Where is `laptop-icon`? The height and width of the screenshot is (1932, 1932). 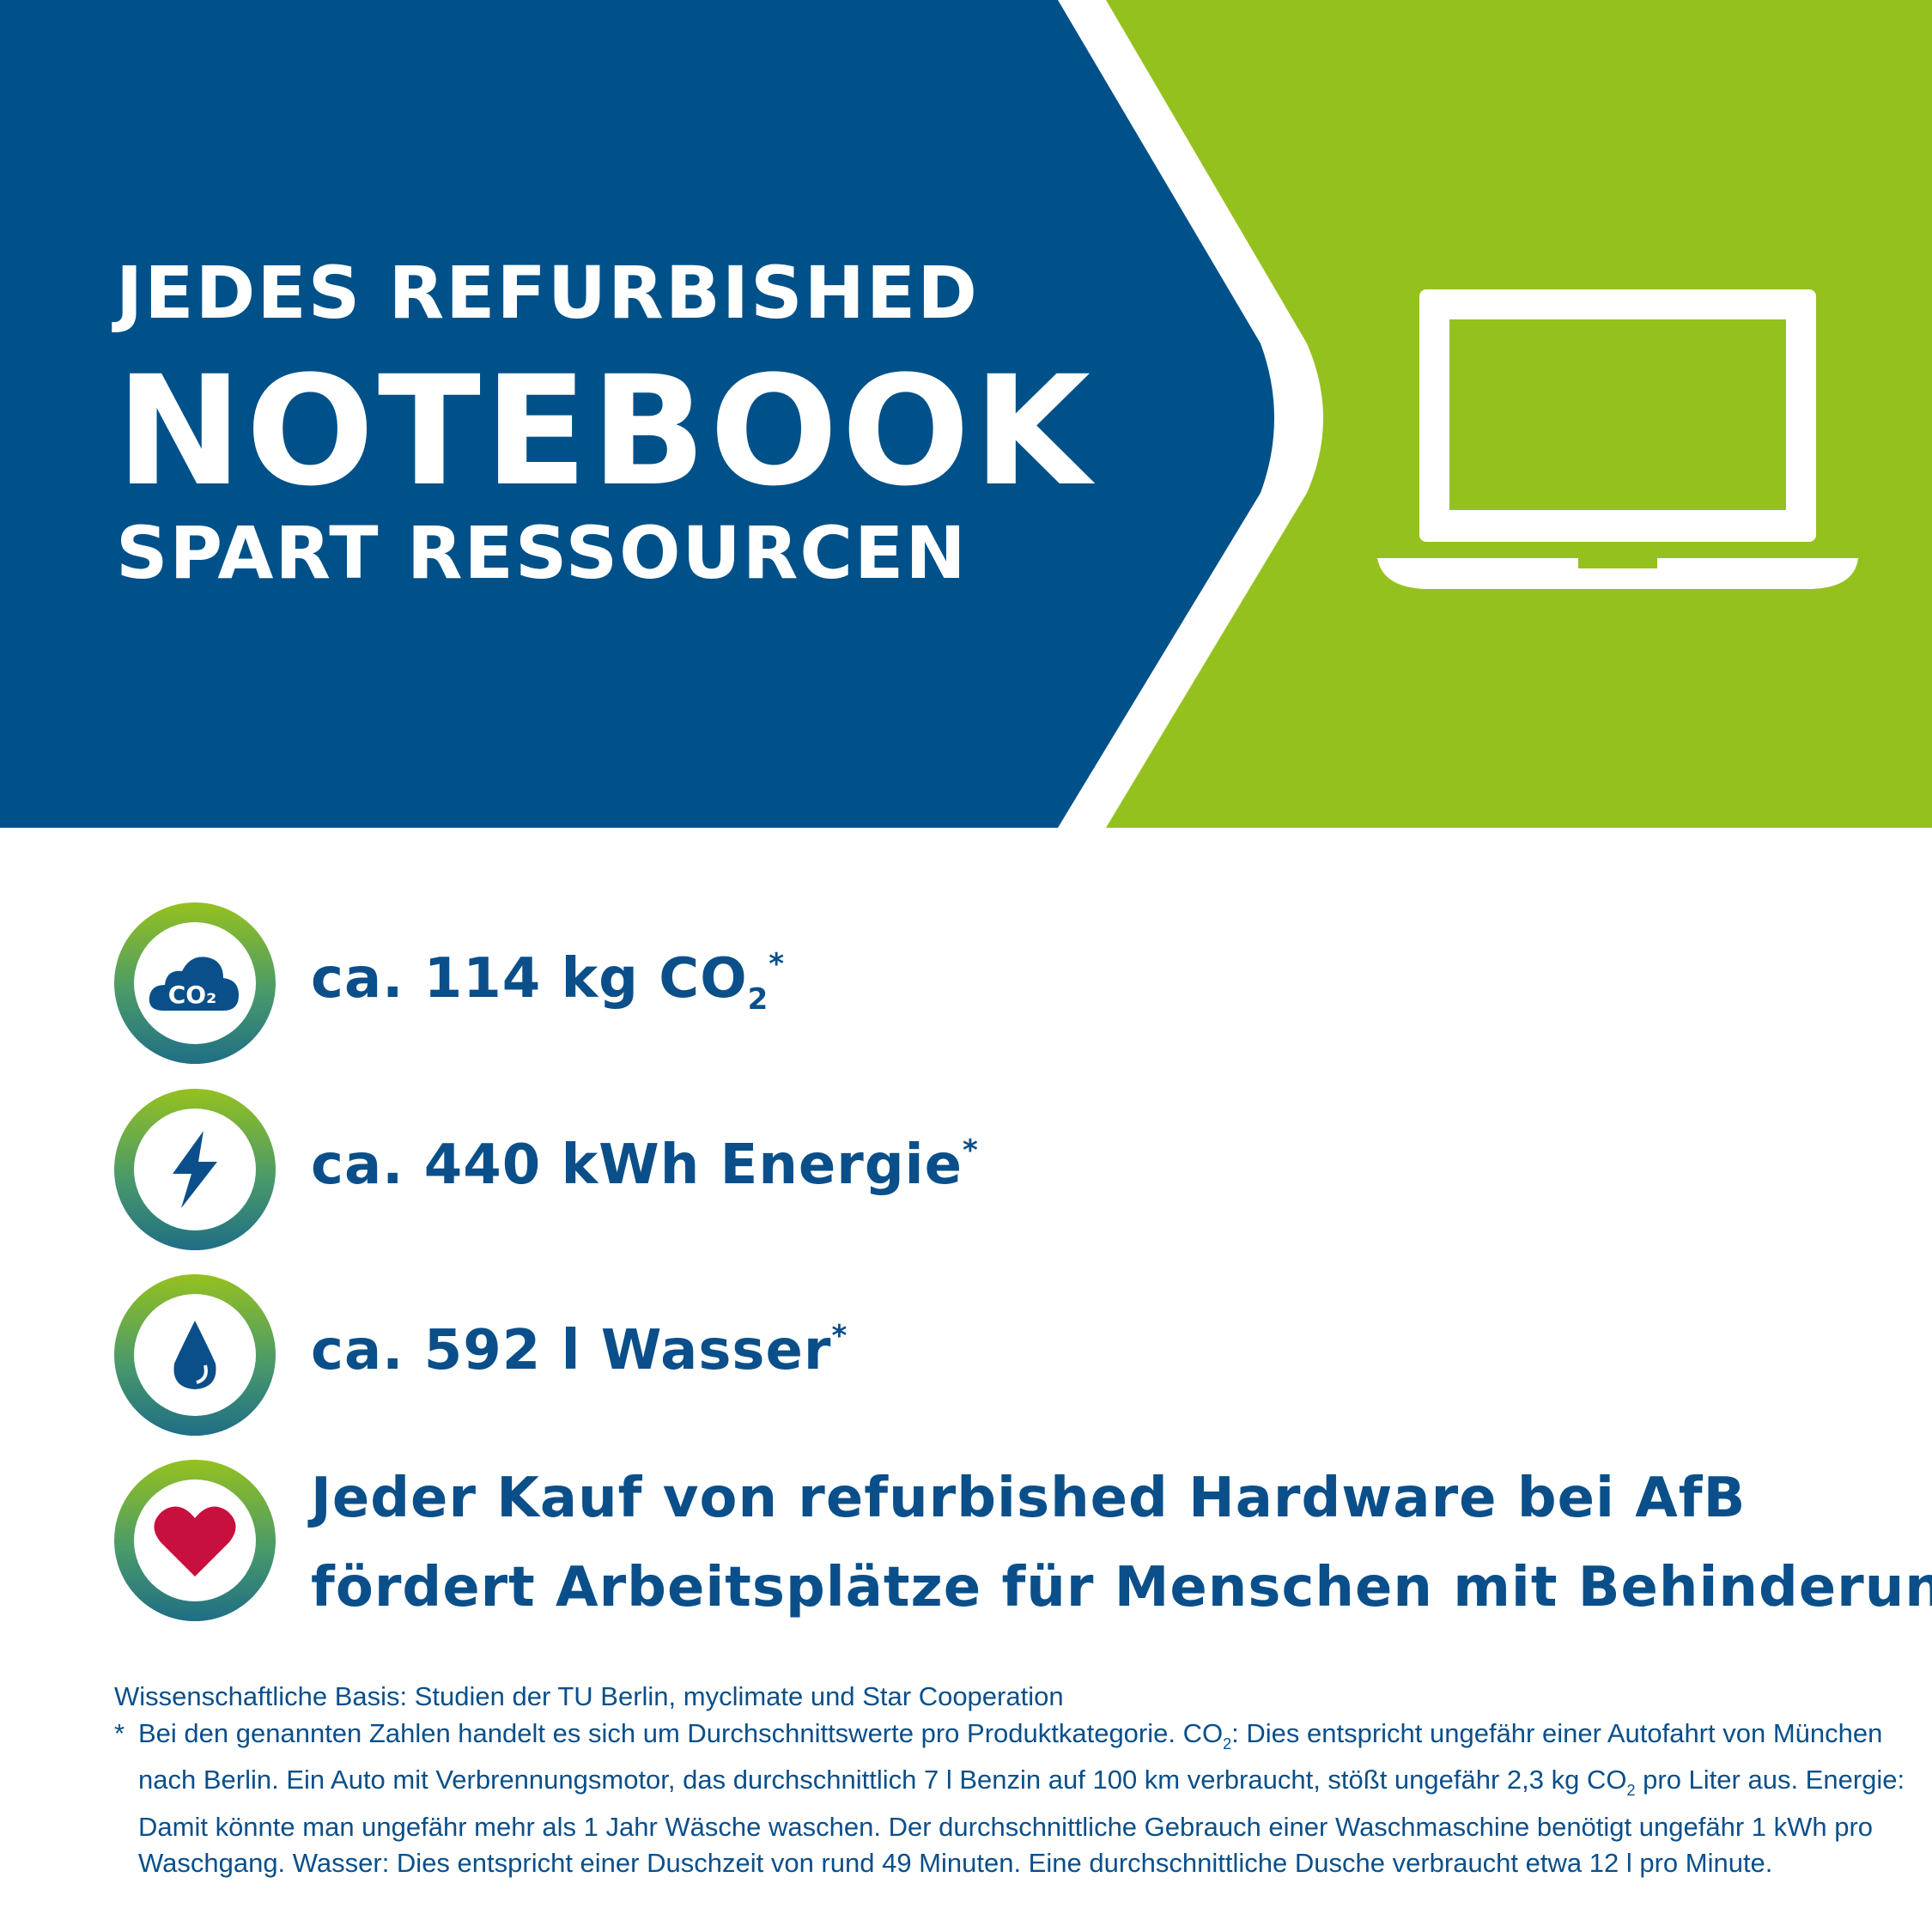
laptop-icon is located at coordinates (1617, 439).